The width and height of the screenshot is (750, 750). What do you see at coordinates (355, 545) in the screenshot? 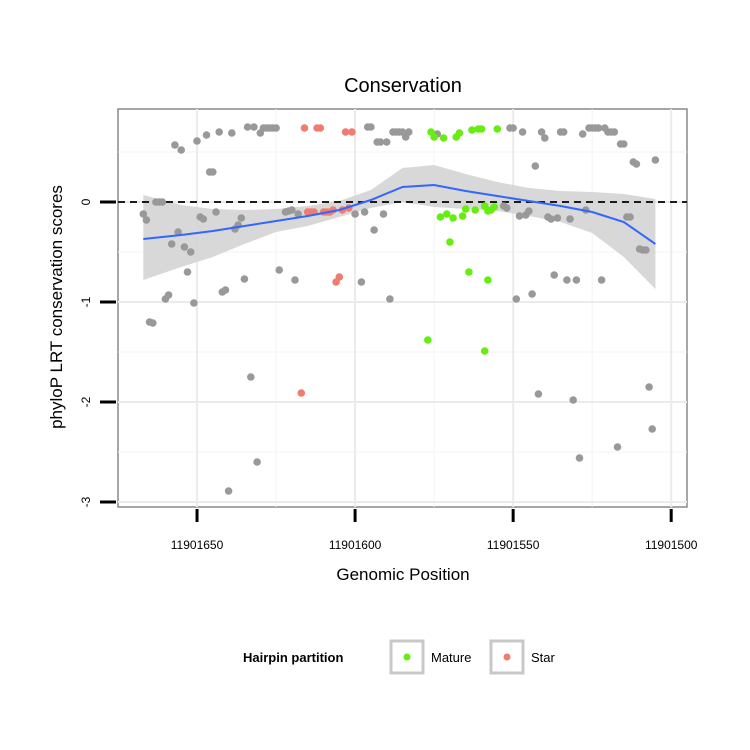
I see `x-tick-label: 11901600` at bounding box center [355, 545].